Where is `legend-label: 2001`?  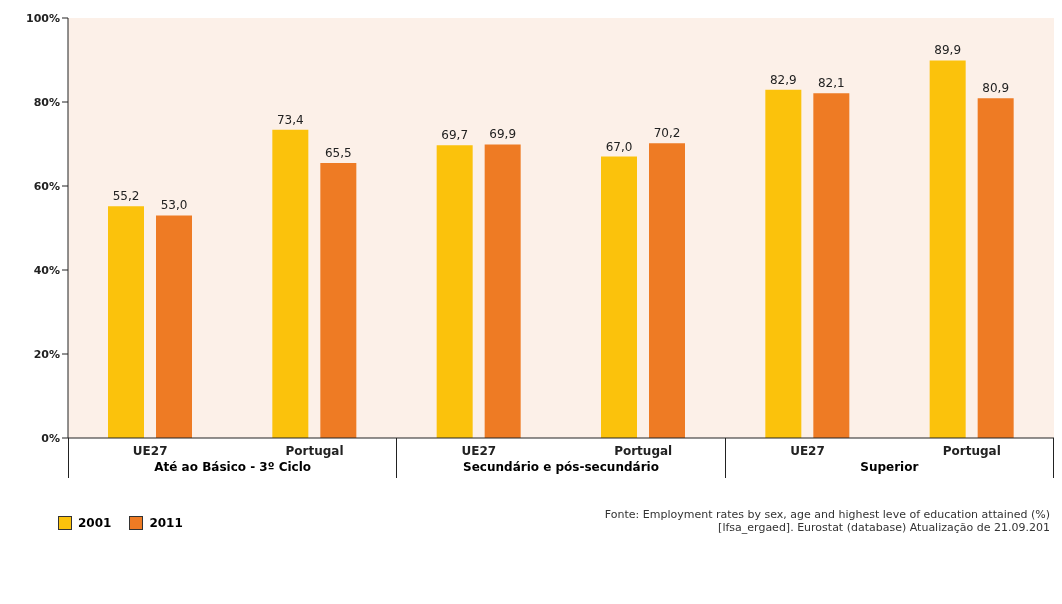 legend-label: 2001 is located at coordinates (94, 523).